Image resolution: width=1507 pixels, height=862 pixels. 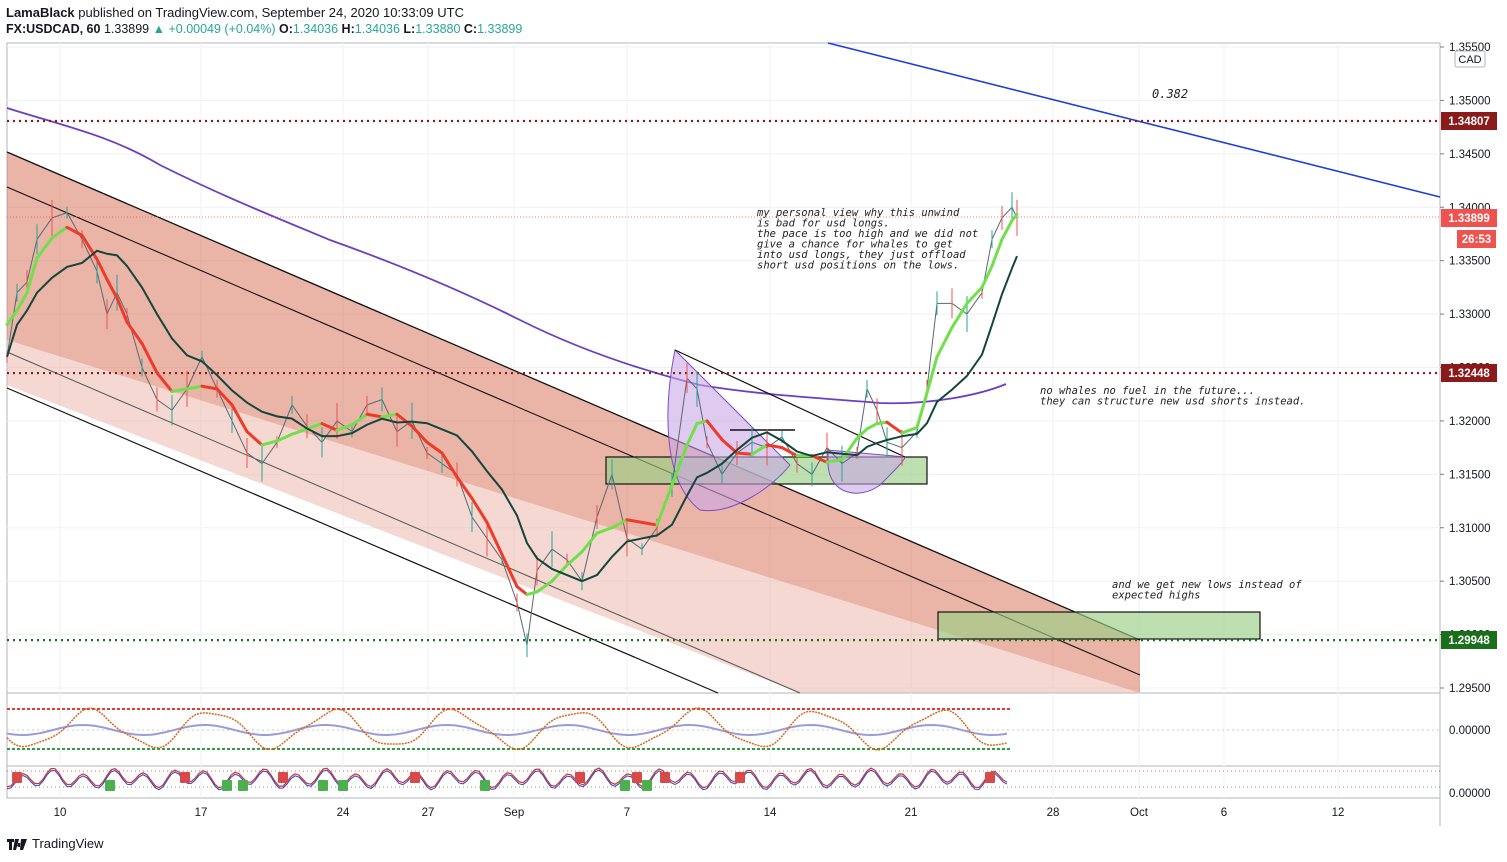 I want to click on price-tick-label: 1.31500, so click(x=1470, y=475).